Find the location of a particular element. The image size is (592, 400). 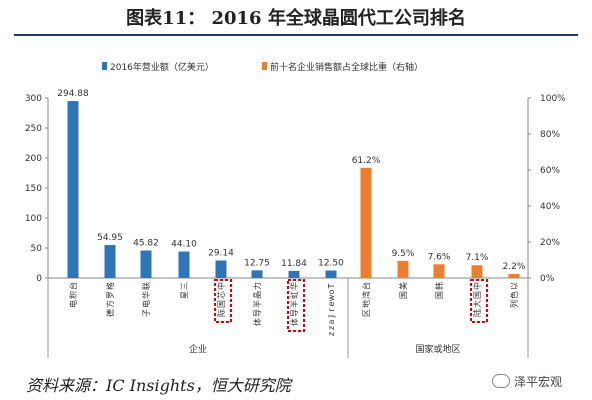

category-label-char: 罗 is located at coordinates (110, 295).